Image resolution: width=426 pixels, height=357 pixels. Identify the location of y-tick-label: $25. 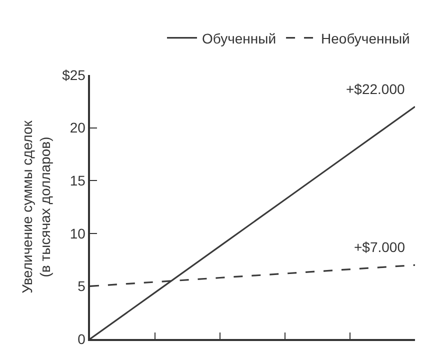
(74, 74).